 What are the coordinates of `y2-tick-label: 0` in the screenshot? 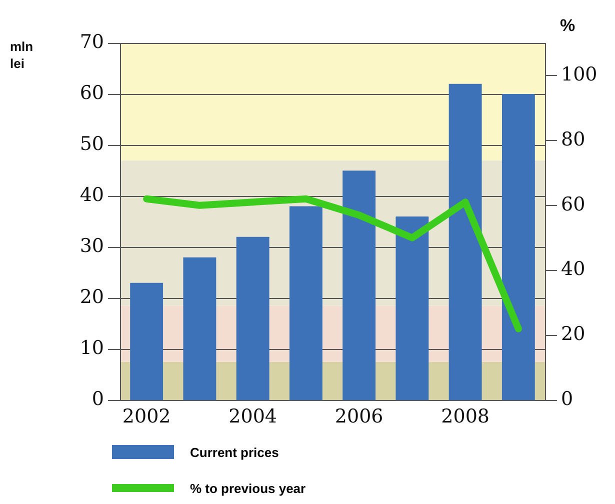 It's located at (567, 399).